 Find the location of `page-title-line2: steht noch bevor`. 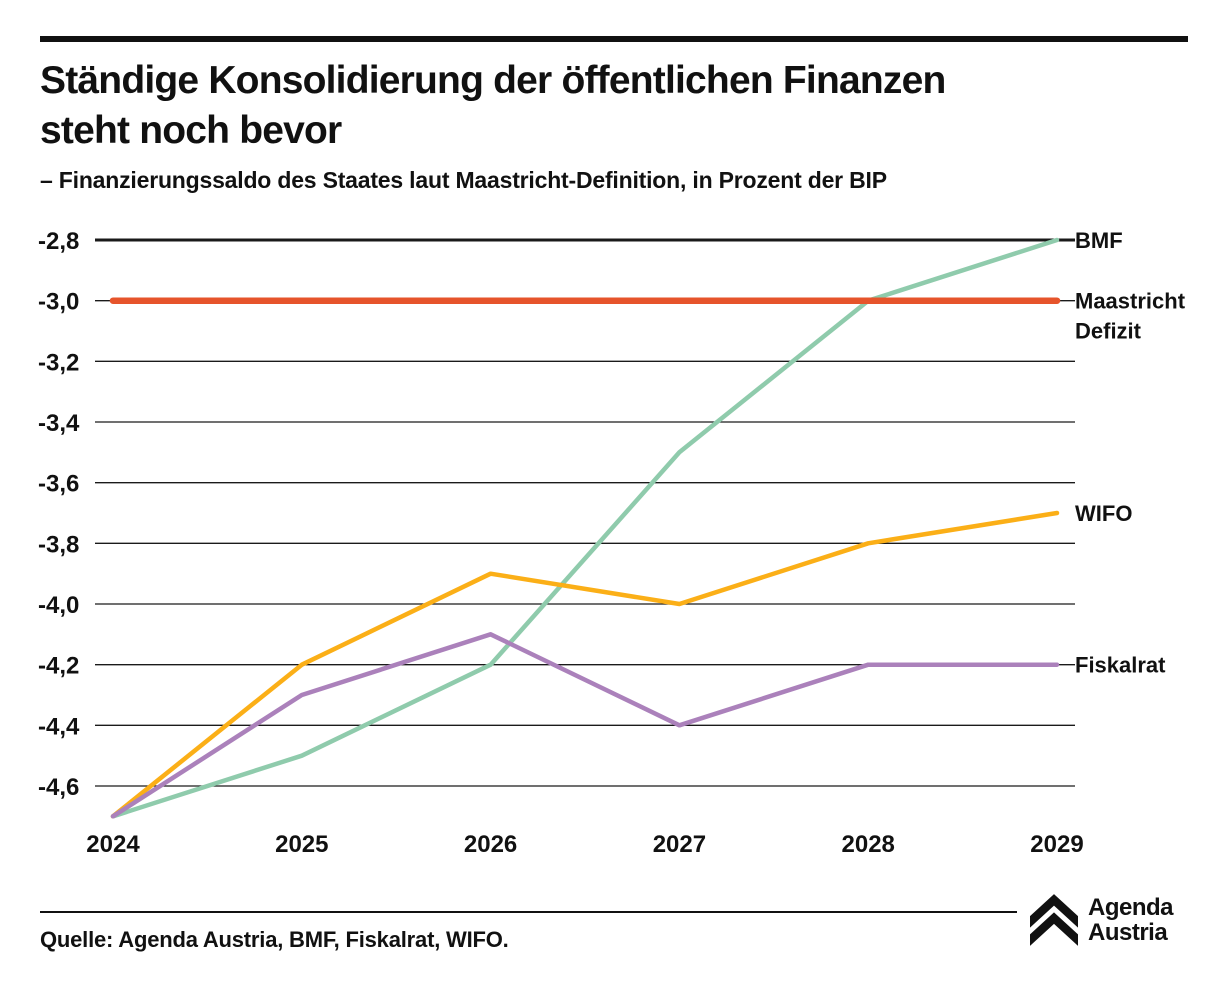

page-title-line2: steht noch bevor is located at coordinates (191, 130).